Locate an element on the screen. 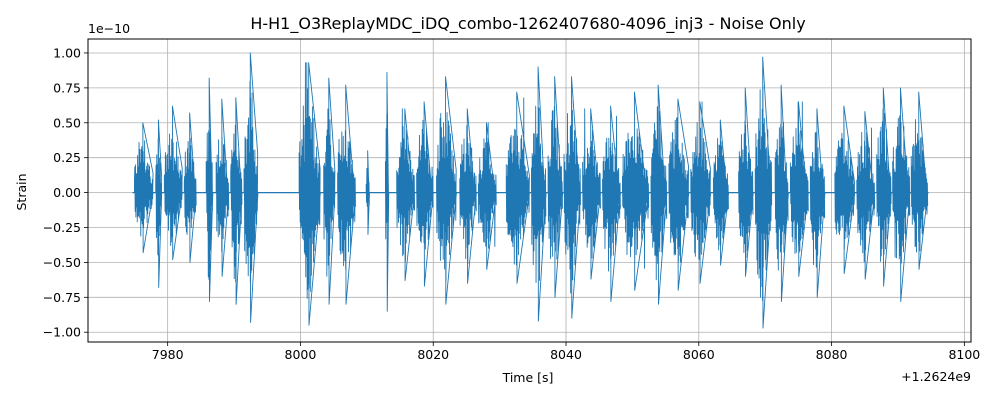 The height and width of the screenshot is (400, 1000). y-axis: −1.00 −0.75 −0.50 −0.25 0.00 0.25 0.50 0.75 1.00 is located at coordinates (65, 192).